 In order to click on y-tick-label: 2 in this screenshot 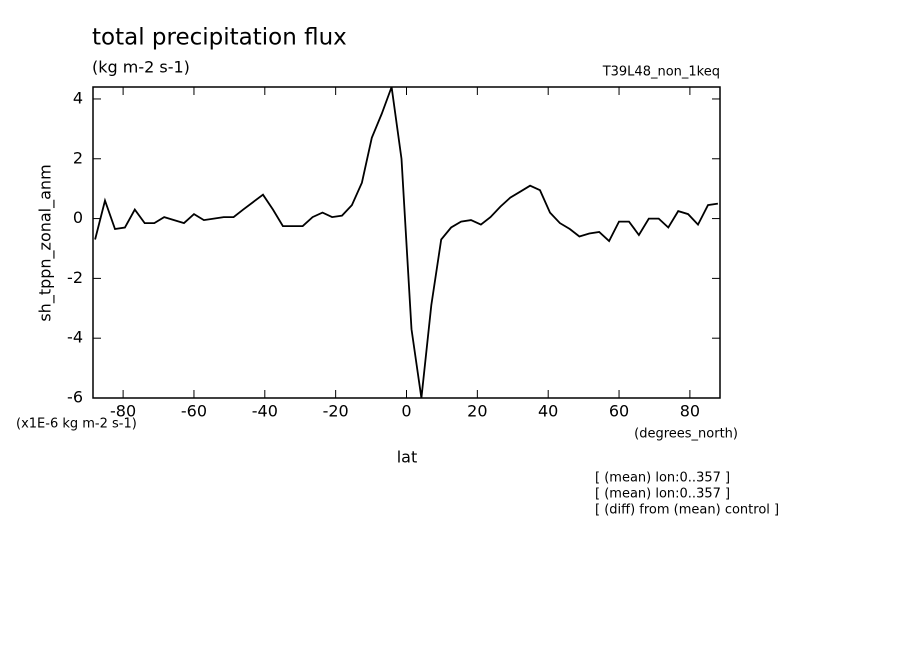, I will do `click(78, 157)`.